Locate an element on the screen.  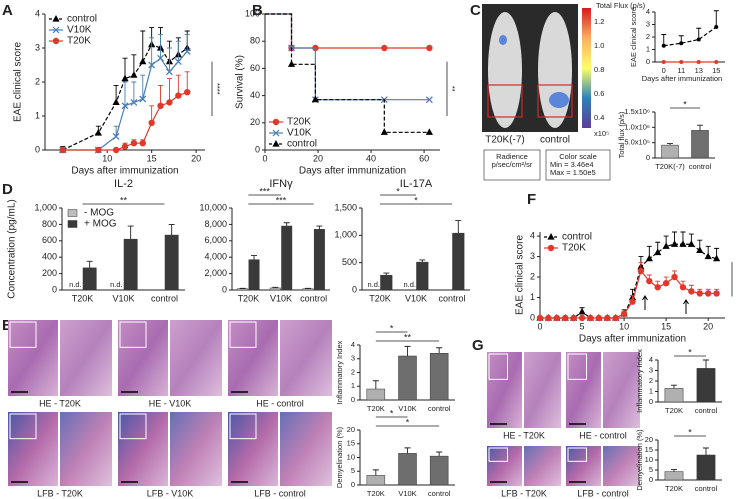
mouse-body is located at coordinates (505, 70).